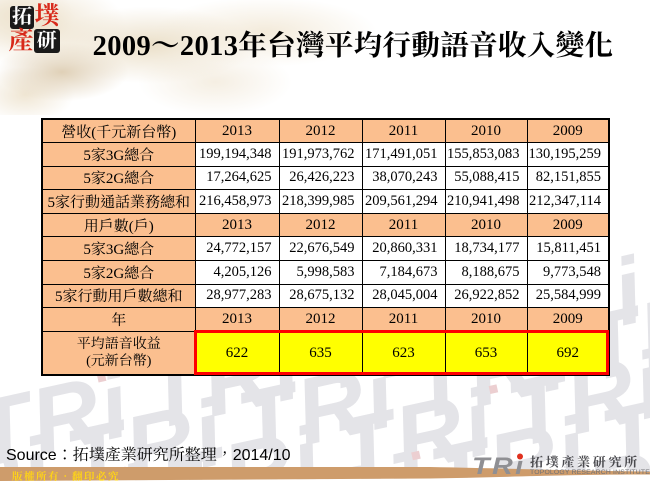  Describe the element at coordinates (585, 461) in the screenshot. I see `svg-text: 拓墣產業研究所` at that location.